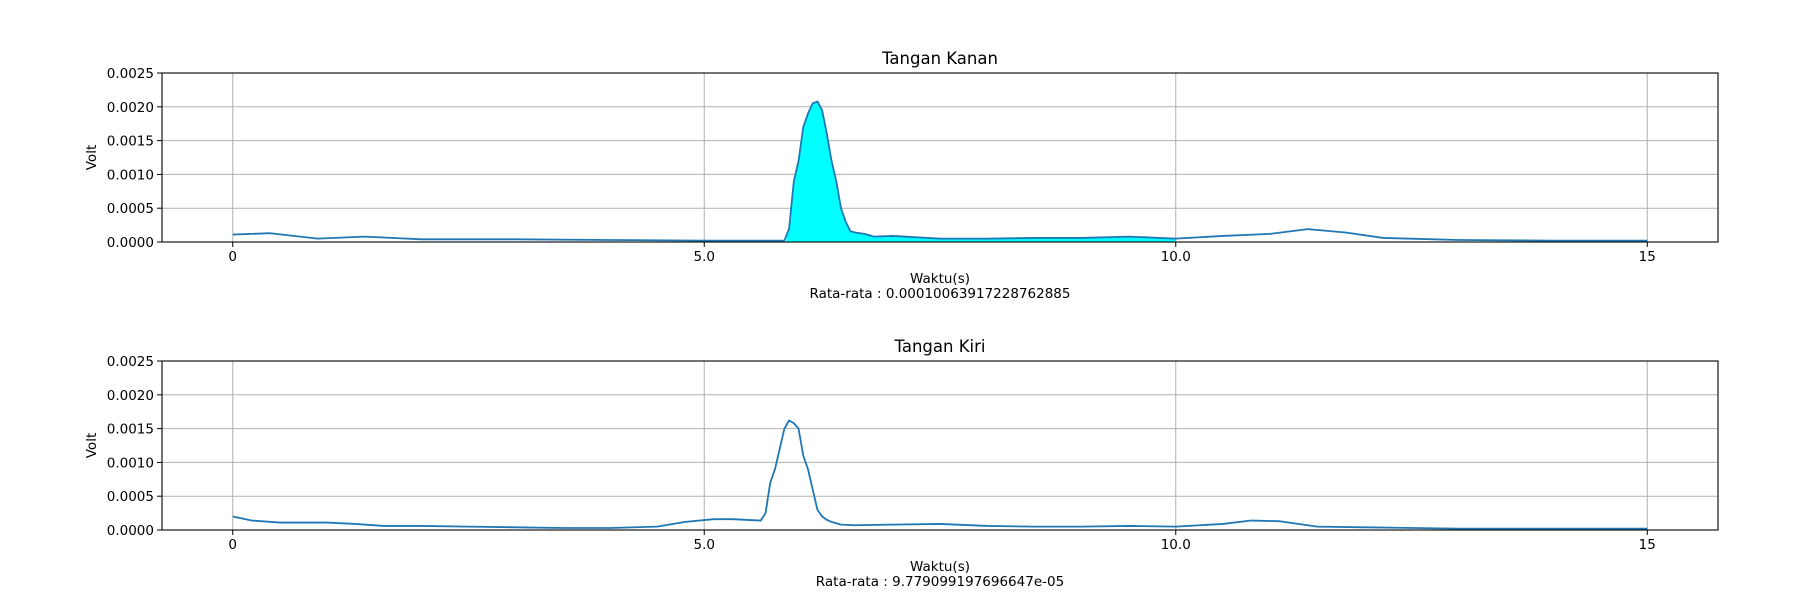  I want to click on series-line, so click(940, 474).